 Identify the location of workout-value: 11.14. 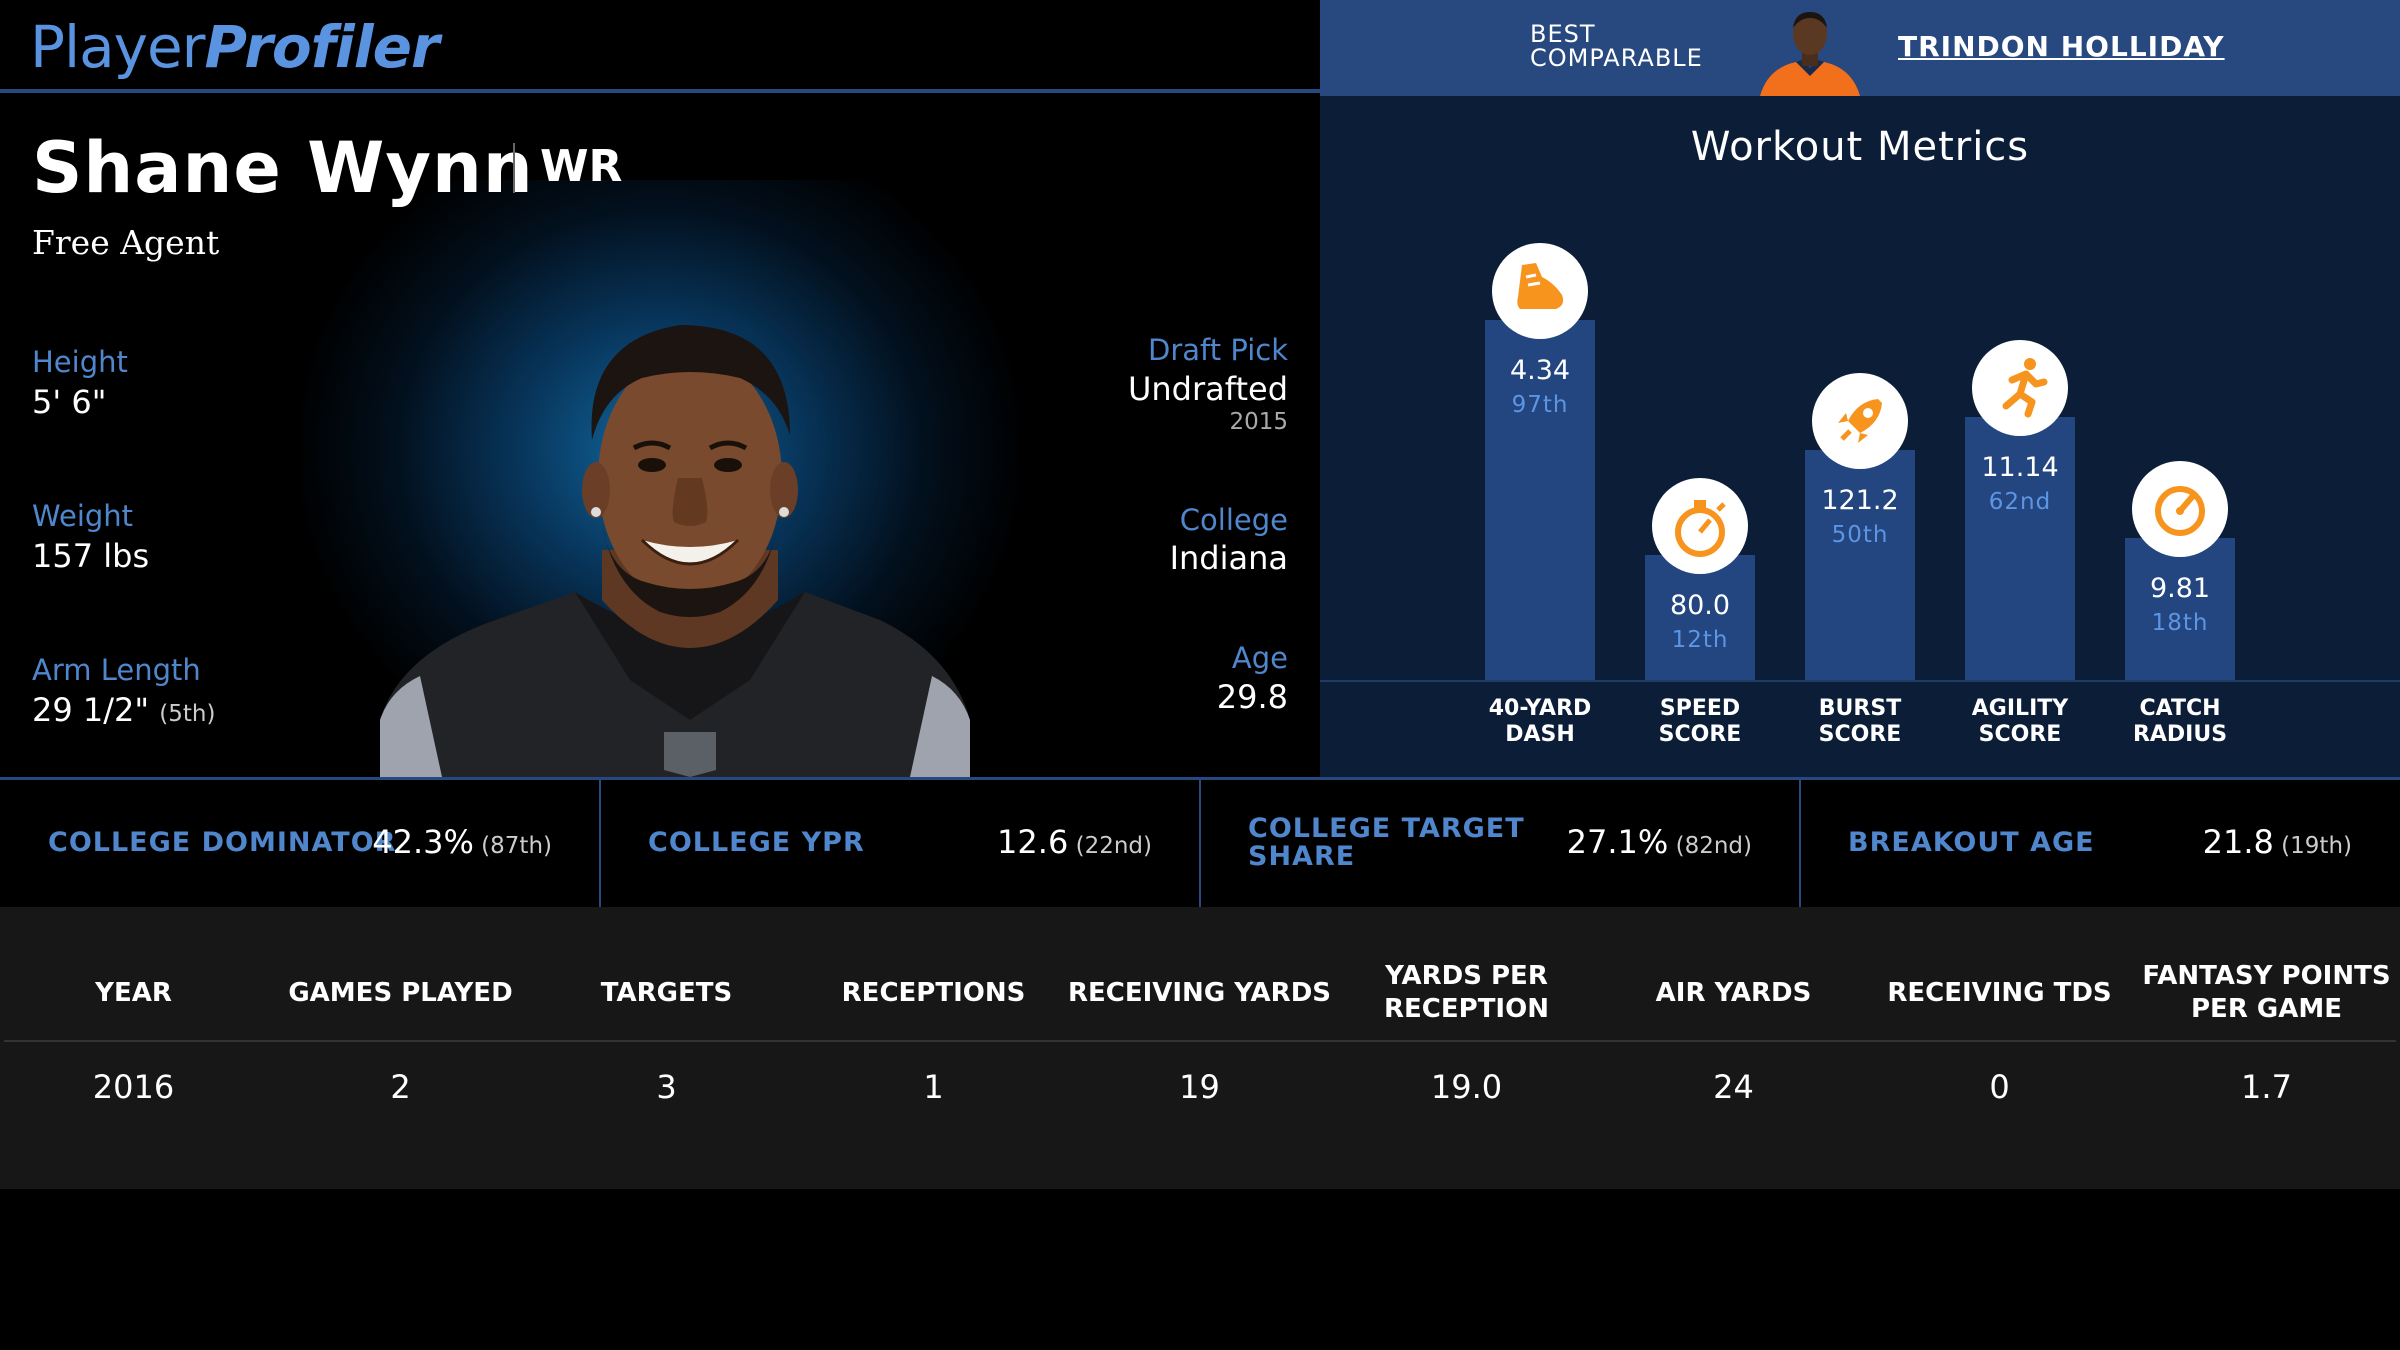
(2020, 467).